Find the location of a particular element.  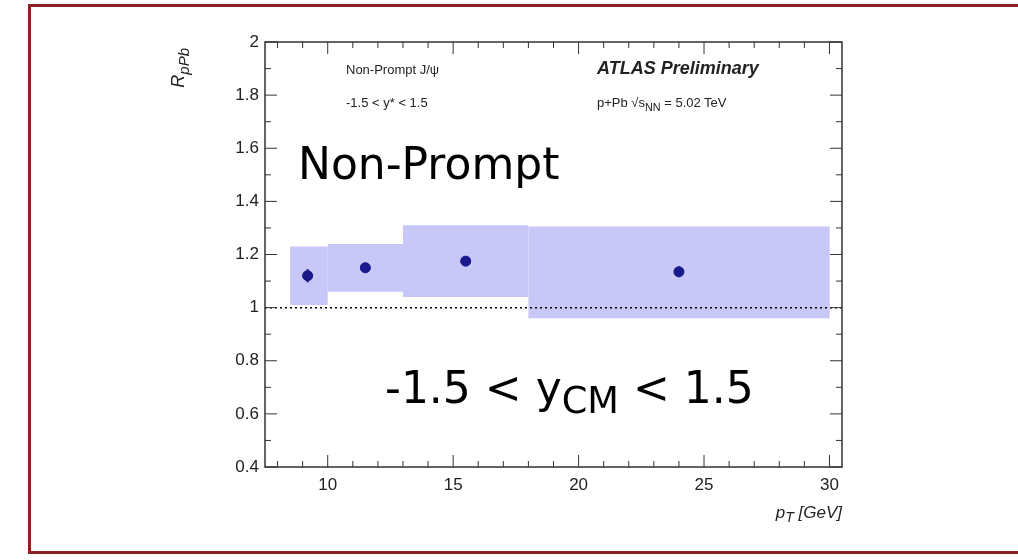

x-tick-label: 25 is located at coordinates (704, 484).